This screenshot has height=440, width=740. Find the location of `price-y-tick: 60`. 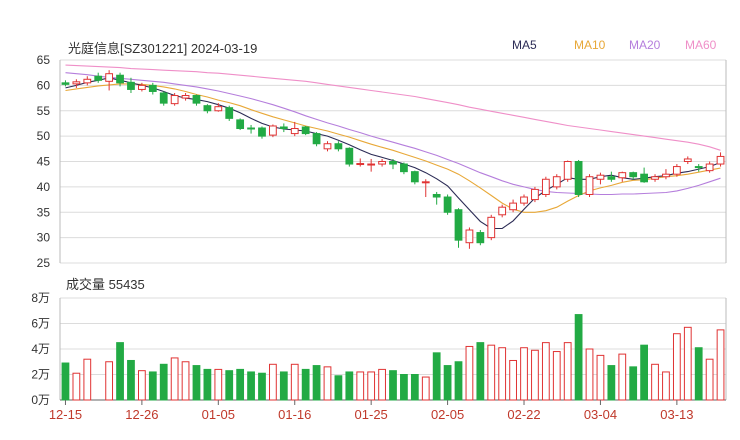

price-y-tick: 60 is located at coordinates (44, 85).